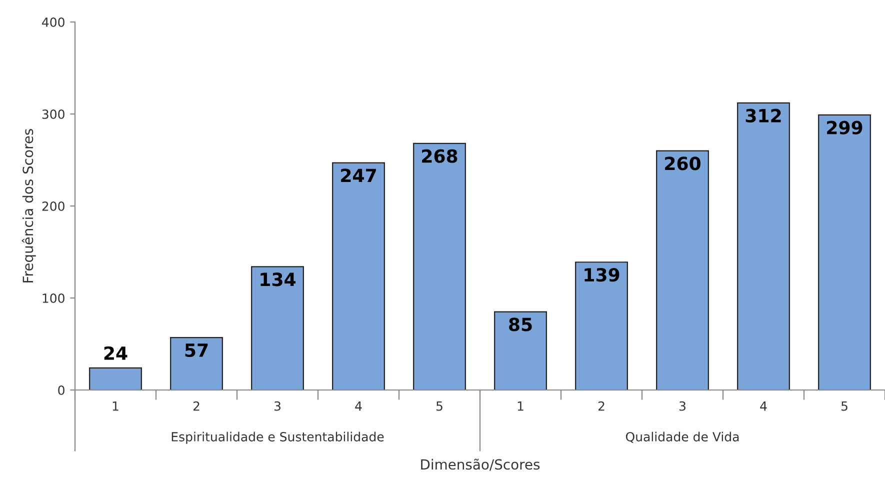 This screenshot has width=885, height=484. What do you see at coordinates (116, 353) in the screenshot?
I see `data-label: 24` at bounding box center [116, 353].